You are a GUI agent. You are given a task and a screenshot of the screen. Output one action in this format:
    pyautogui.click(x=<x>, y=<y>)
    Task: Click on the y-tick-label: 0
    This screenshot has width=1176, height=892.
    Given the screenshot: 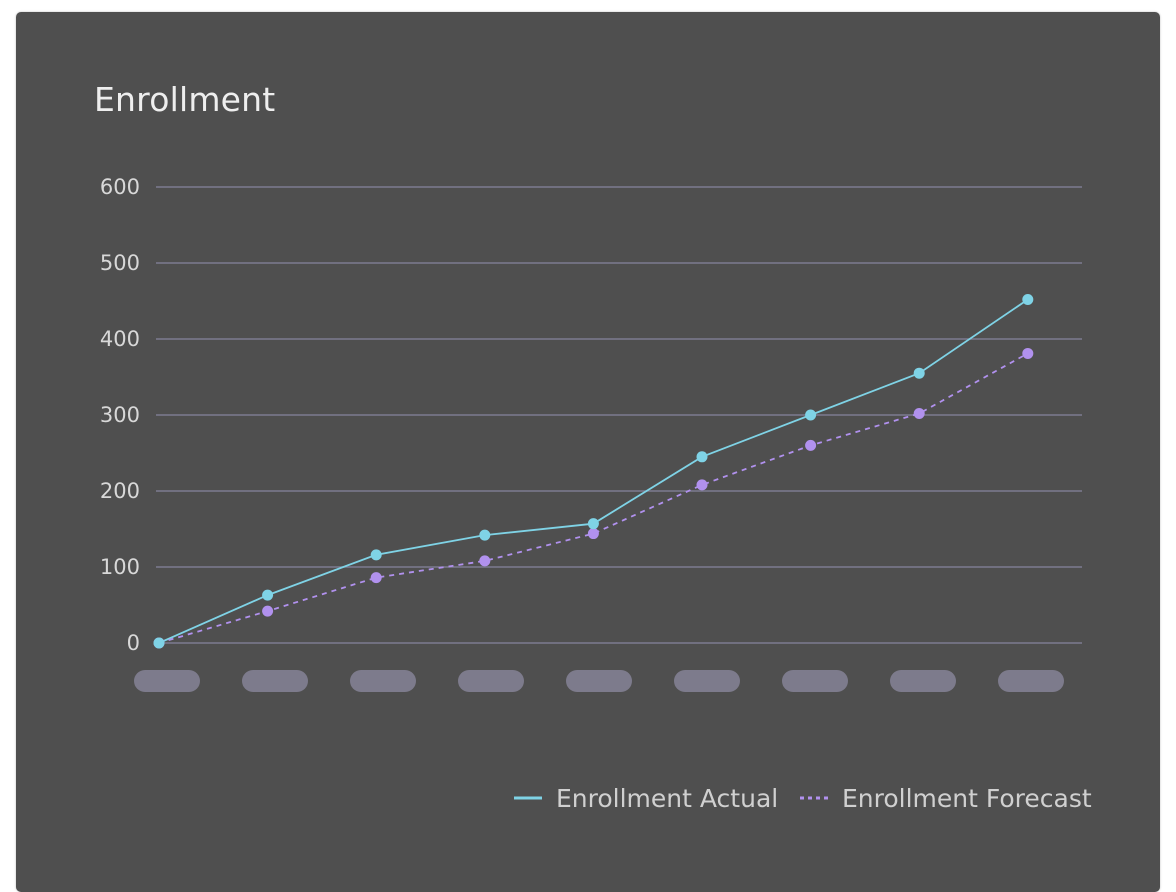 What is the action you would take?
    pyautogui.click(x=133, y=643)
    